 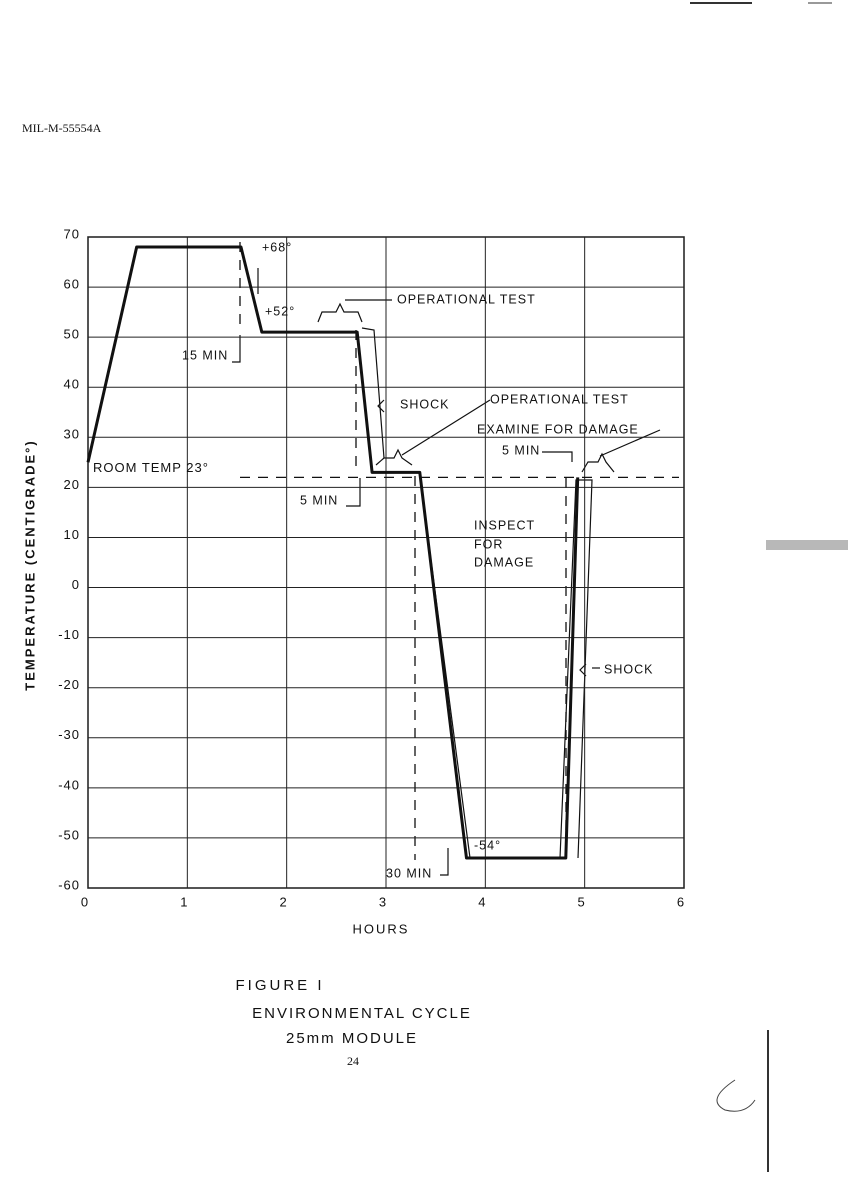 What do you see at coordinates (205, 355) in the screenshot?
I see `annotation: 15 MIN` at bounding box center [205, 355].